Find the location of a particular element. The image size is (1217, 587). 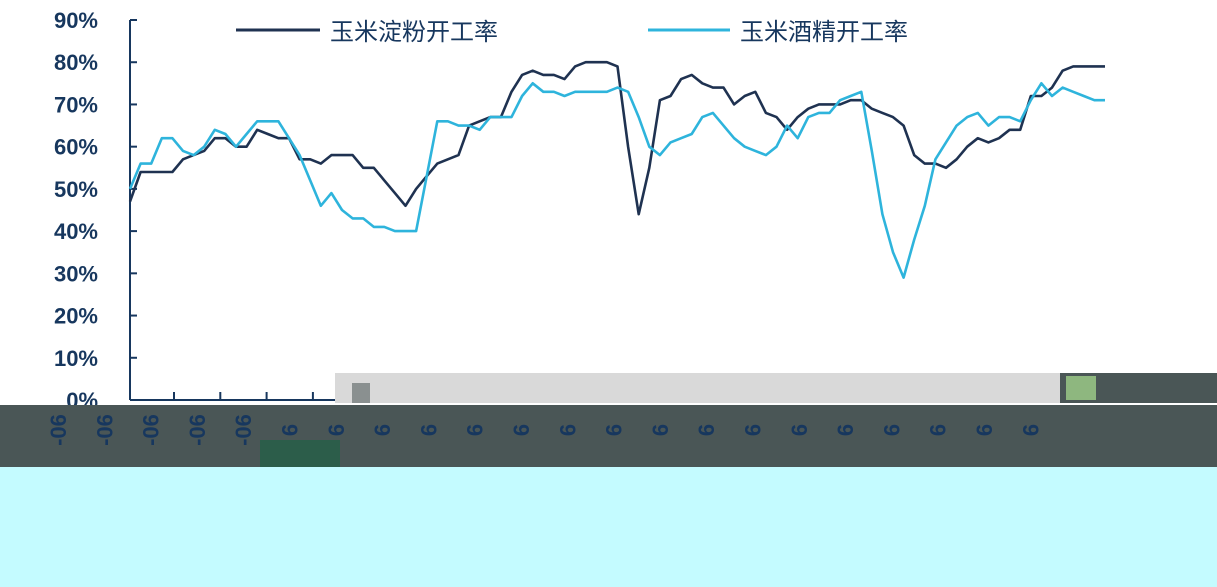

y-tick-label: 40% is located at coordinates (76, 231).